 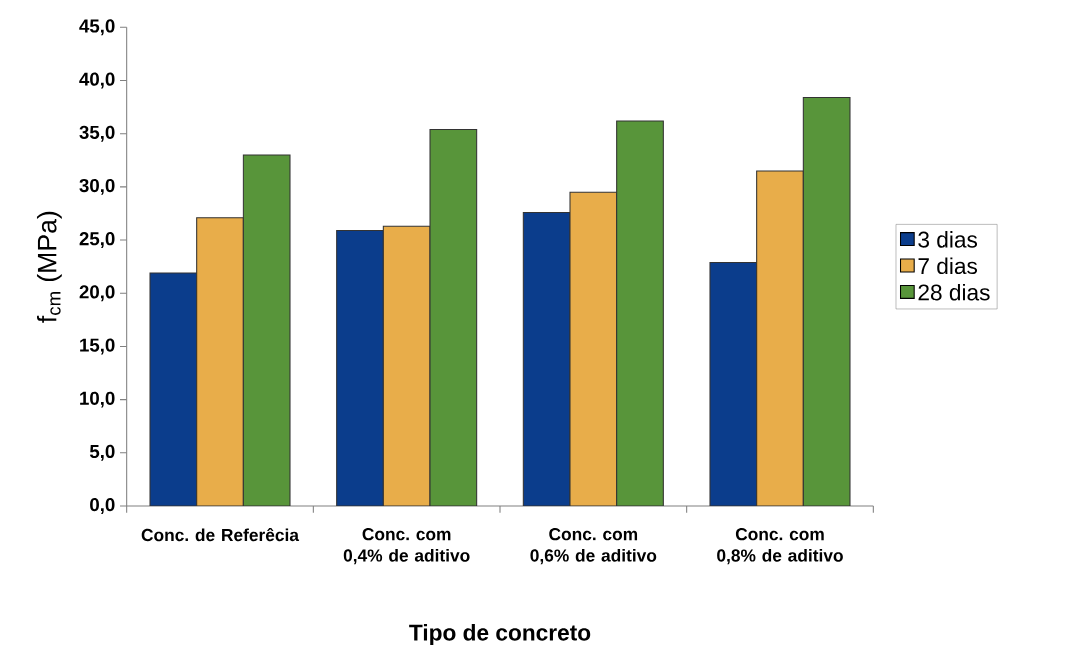 What do you see at coordinates (97, 27) in the screenshot?
I see `y-tick-label: 45,0` at bounding box center [97, 27].